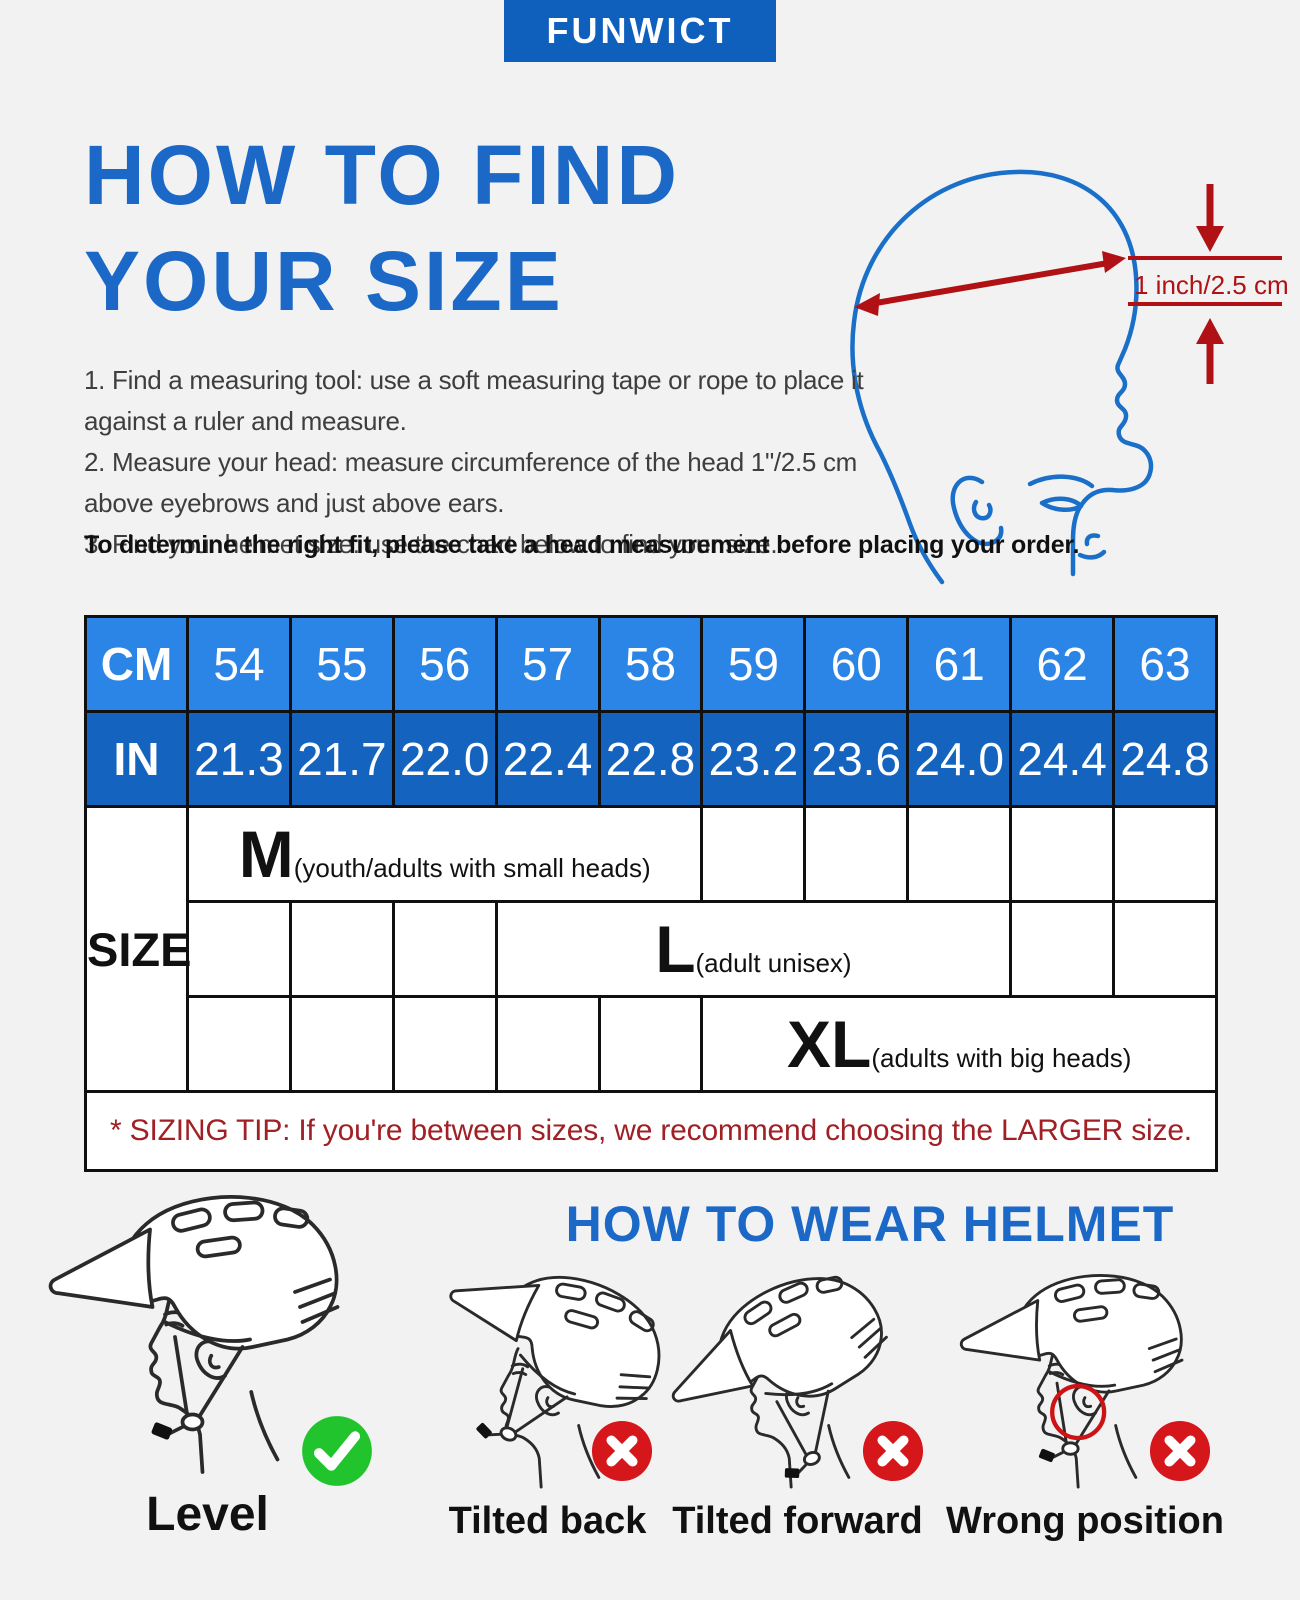 This screenshot has height=1600, width=1300. What do you see at coordinates (1078, 1412) in the screenshot?
I see `wrong-position-highlight-circle` at bounding box center [1078, 1412].